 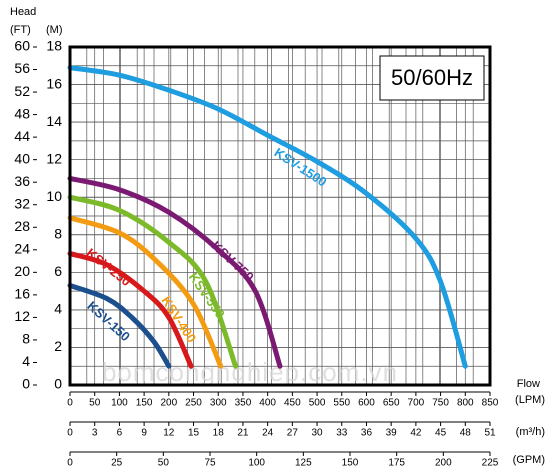 I want to click on x-tick-label: 250, so click(x=193, y=403).